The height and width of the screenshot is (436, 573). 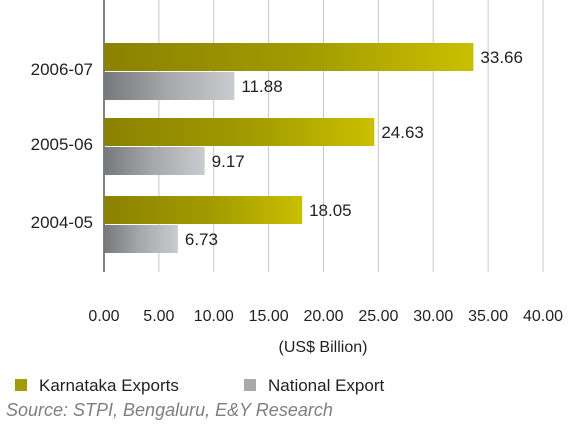 I want to click on x-tick-label: 40.00, so click(x=543, y=316).